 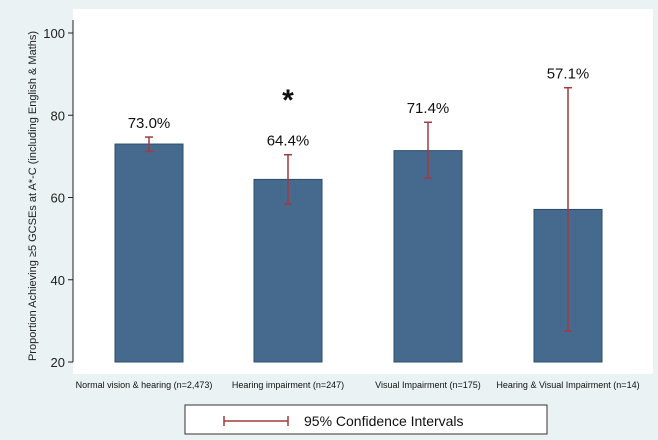 I want to click on legend: 95% Confidence Intervals, so click(x=366, y=419).